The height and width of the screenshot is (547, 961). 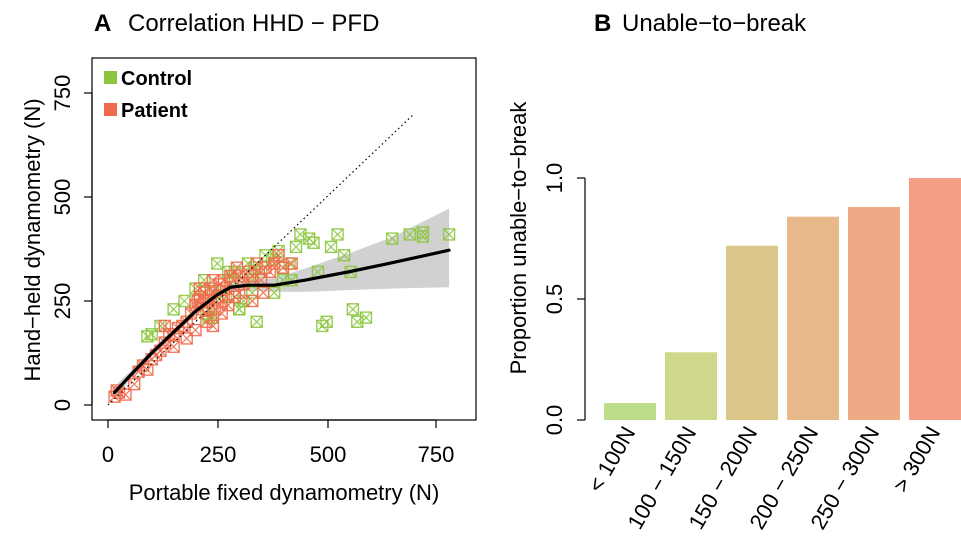 What do you see at coordinates (518, 238) in the screenshot?
I see `panel-b-y-axis-title: Proportion unable−to−break` at bounding box center [518, 238].